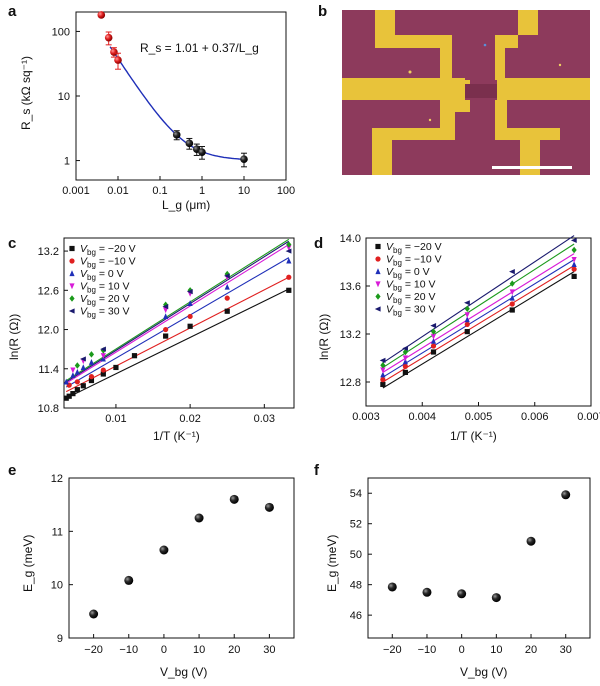 This screenshot has height=686, width=600. What do you see at coordinates (322, 11) in the screenshot?
I see `panel-label-b: b` at bounding box center [322, 11].